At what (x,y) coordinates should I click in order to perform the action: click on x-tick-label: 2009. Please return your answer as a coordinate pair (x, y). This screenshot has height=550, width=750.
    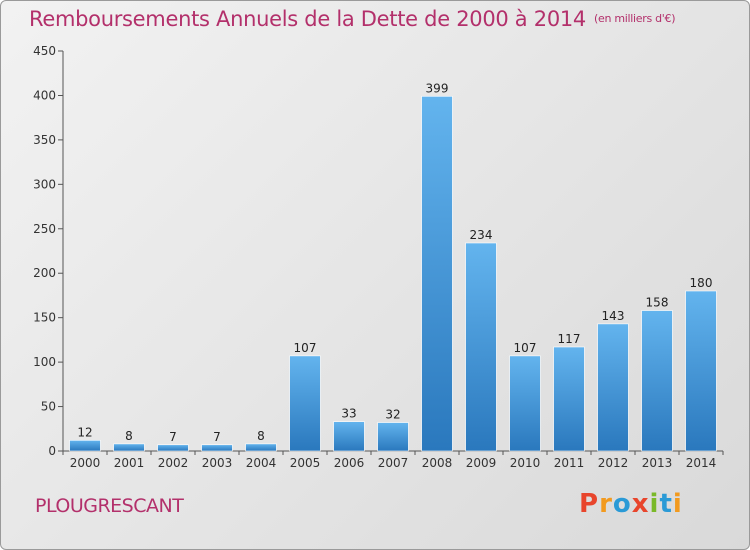
    Looking at the image, I should click on (481, 463).